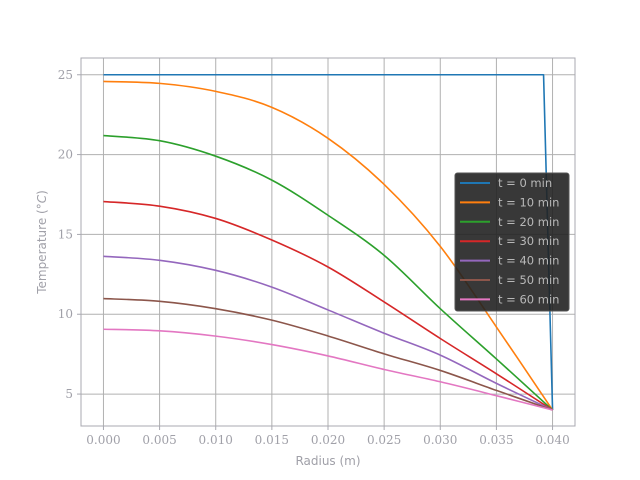 The image size is (640, 480). What do you see at coordinates (65, 155) in the screenshot?
I see `y-tick-label: 20` at bounding box center [65, 155].